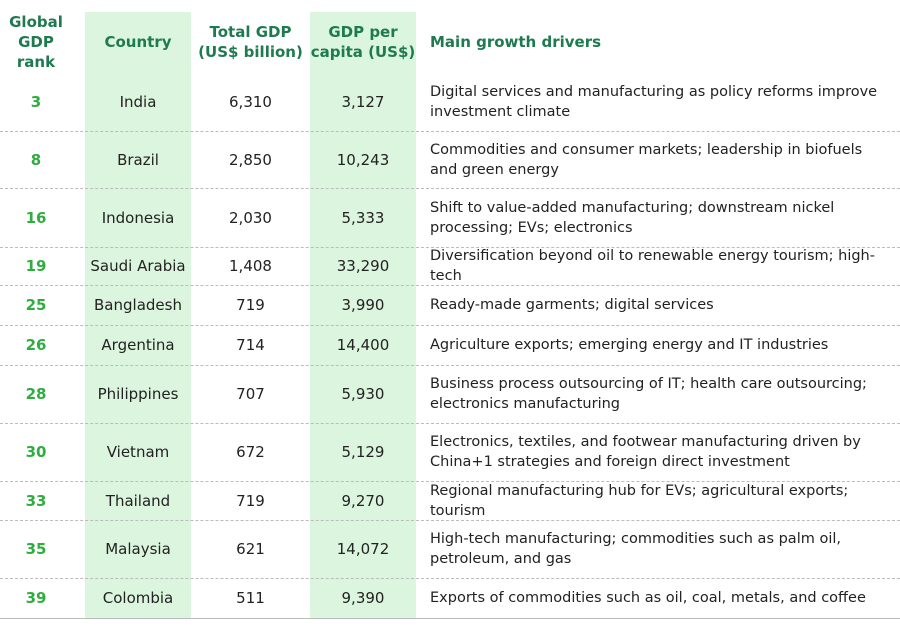 This screenshot has height=630, width=900. Describe the element at coordinates (138, 217) in the screenshot. I see `country-cell: Indonesia` at that location.